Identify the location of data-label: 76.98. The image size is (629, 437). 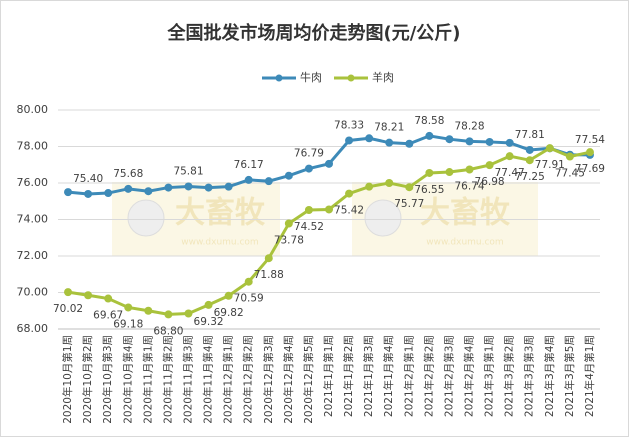
(490, 182).